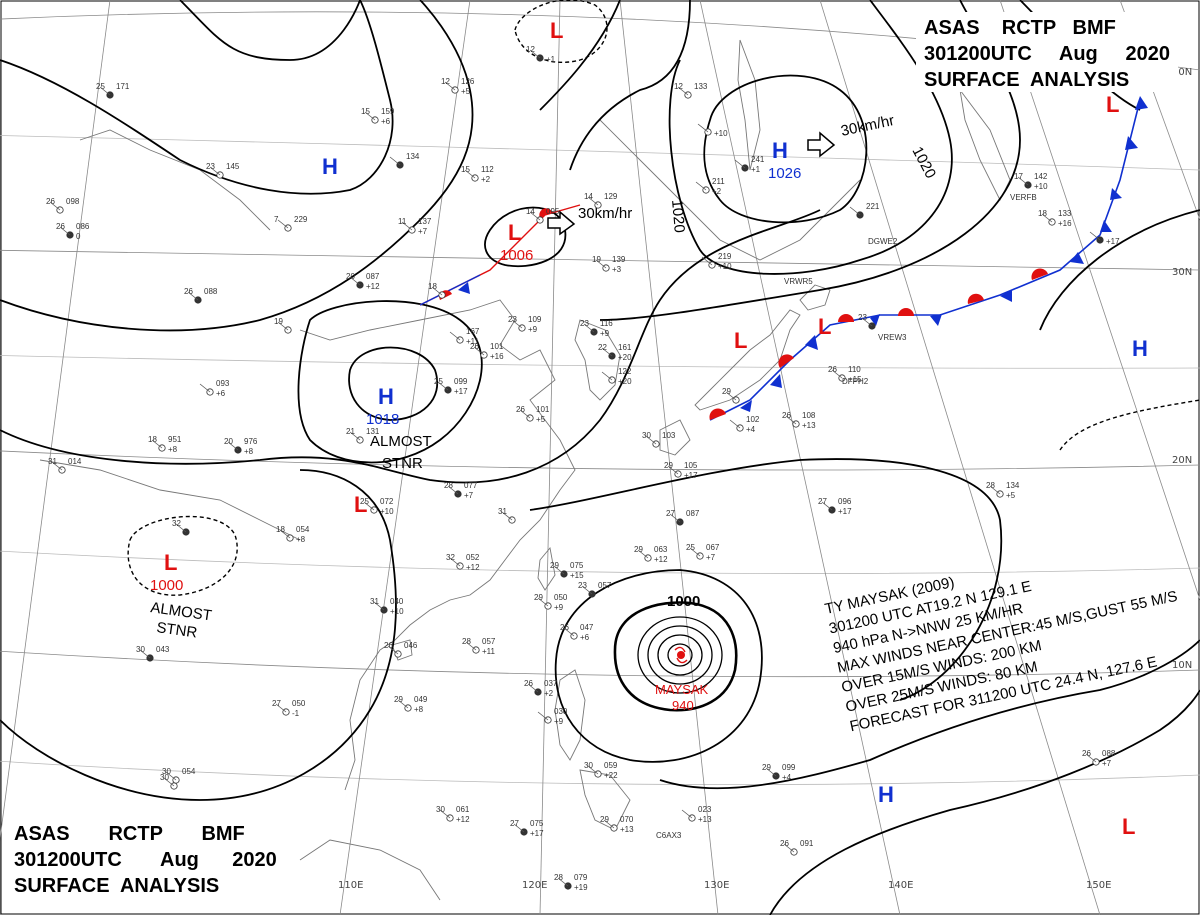 This screenshot has width=1200, height=915. Describe the element at coordinates (140, 649) in the screenshot. I see `station-temp: 30` at that location.